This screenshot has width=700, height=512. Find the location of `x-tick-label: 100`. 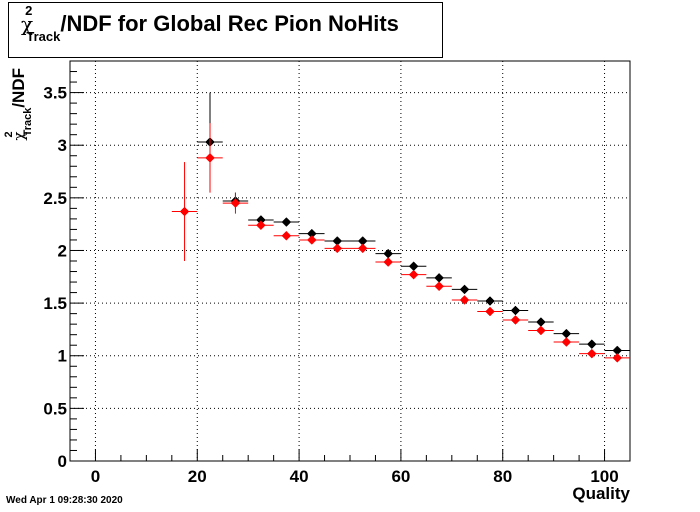

x-tick-label: 100 is located at coordinates (604, 476).